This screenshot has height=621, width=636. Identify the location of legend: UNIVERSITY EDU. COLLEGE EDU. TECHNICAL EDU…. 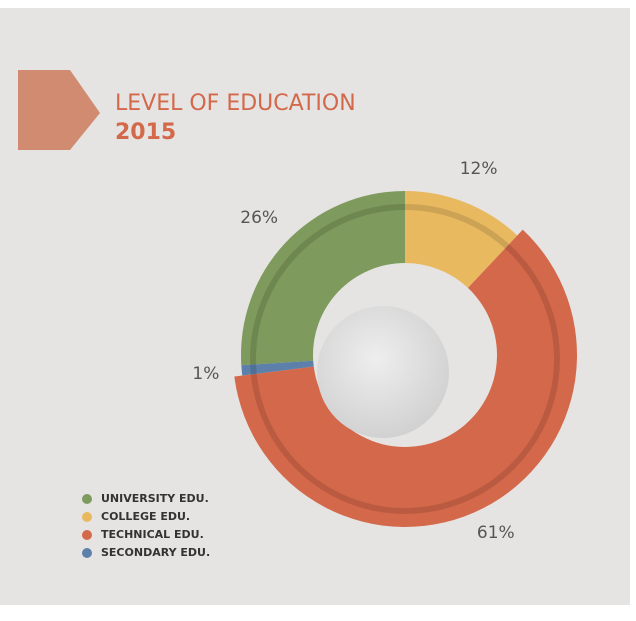
(146, 525).